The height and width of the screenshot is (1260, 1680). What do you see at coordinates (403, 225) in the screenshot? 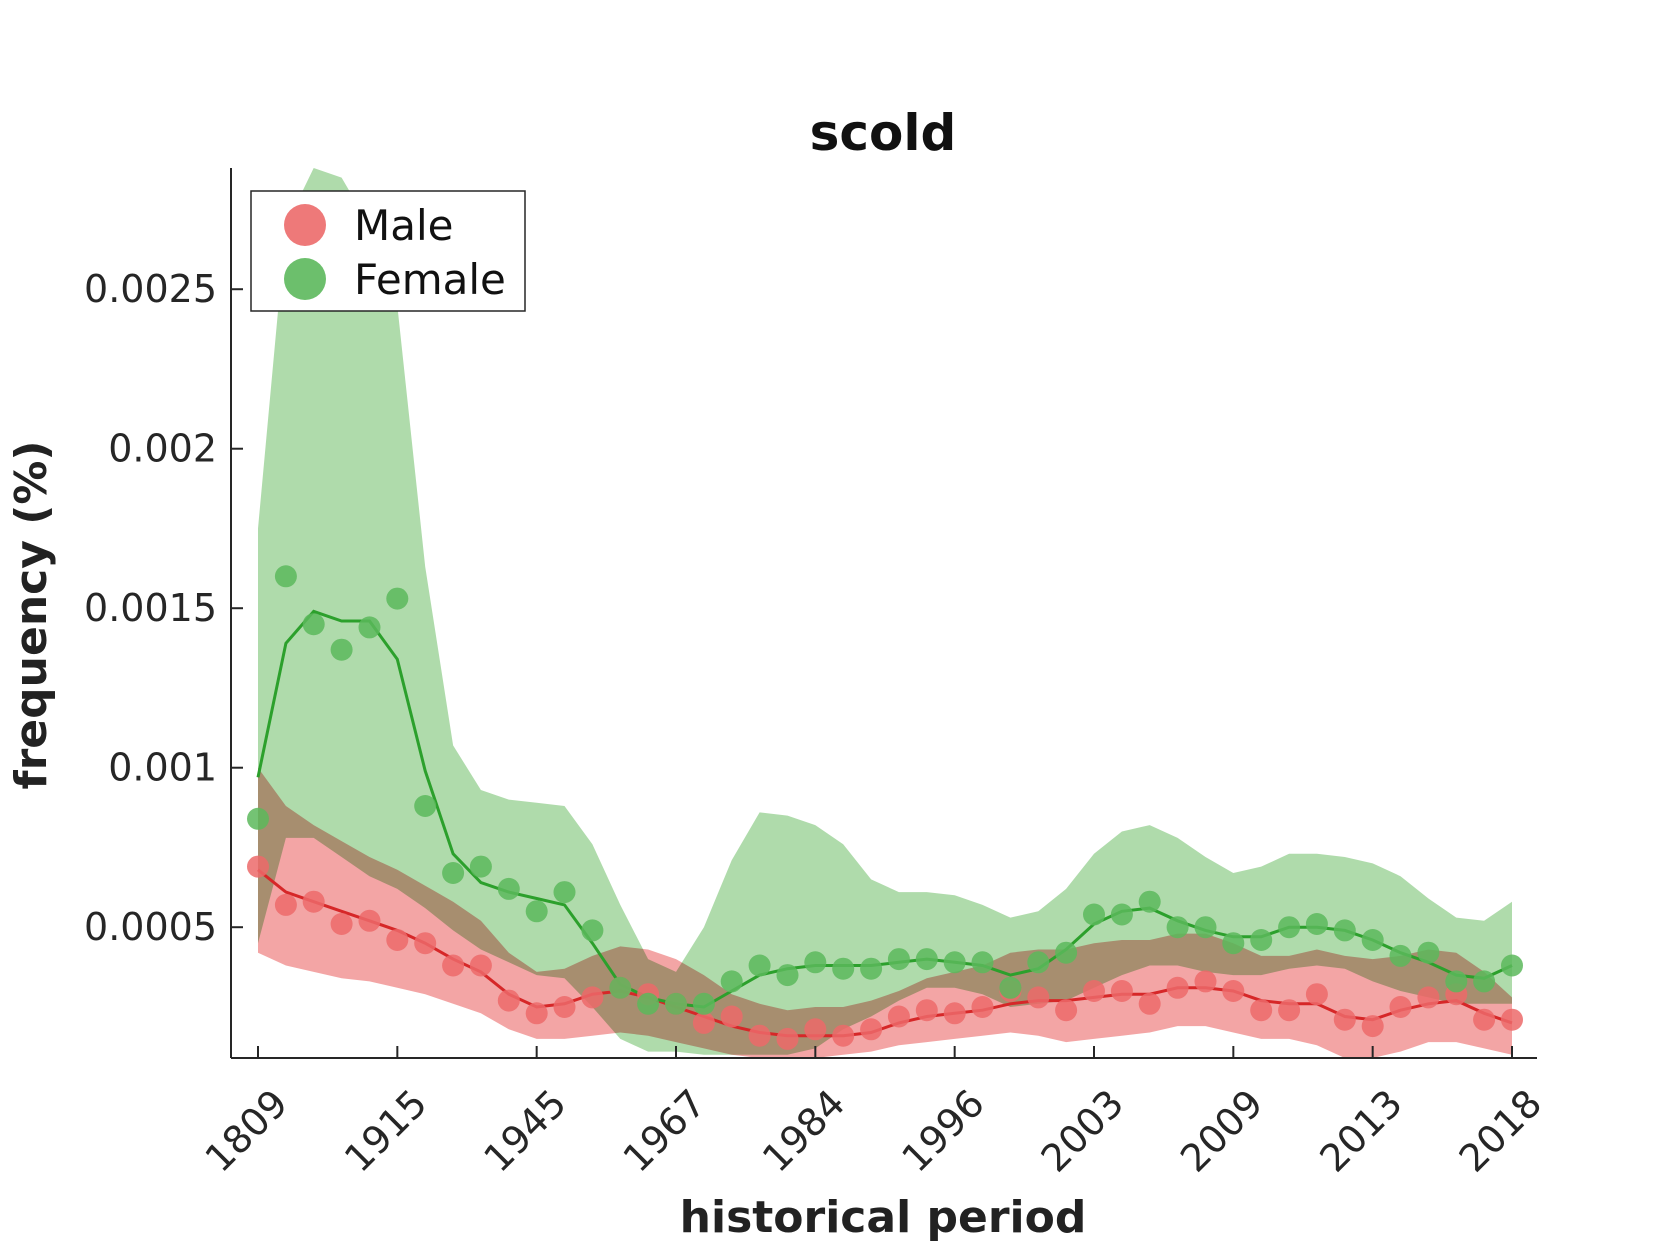
I see `legend-label-male: Male` at bounding box center [403, 225].